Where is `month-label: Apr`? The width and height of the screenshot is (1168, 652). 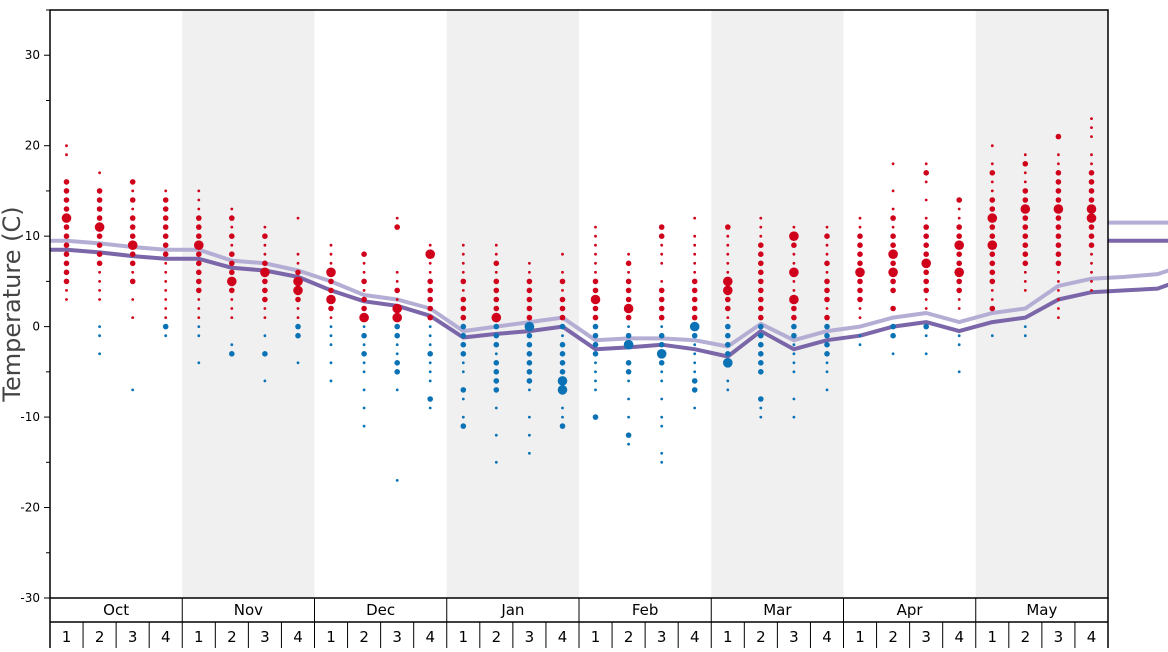
month-label: Apr is located at coordinates (910, 610).